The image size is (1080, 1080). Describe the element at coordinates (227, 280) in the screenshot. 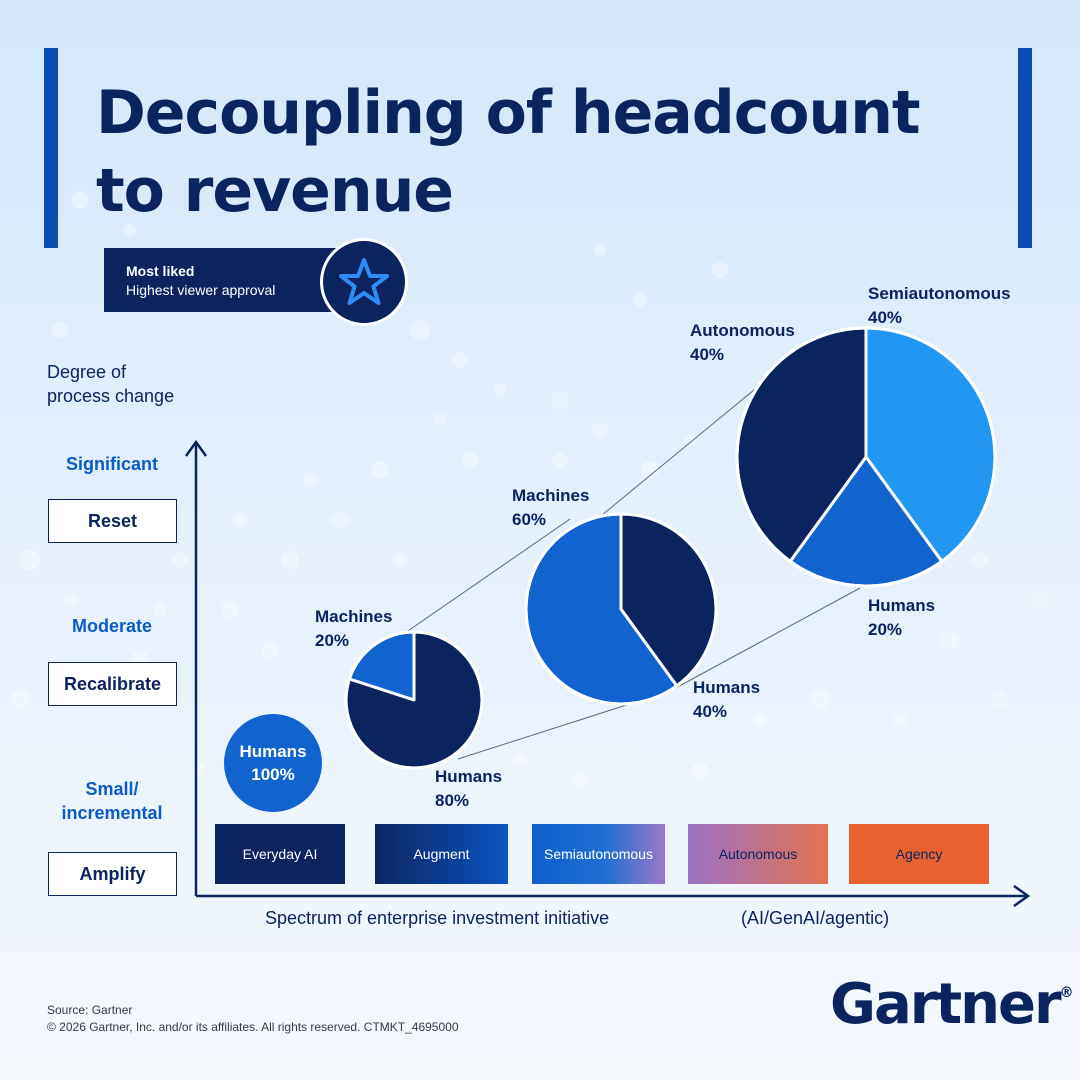

I see `most-liked-badge: Most liked Highest viewer approval` at that location.